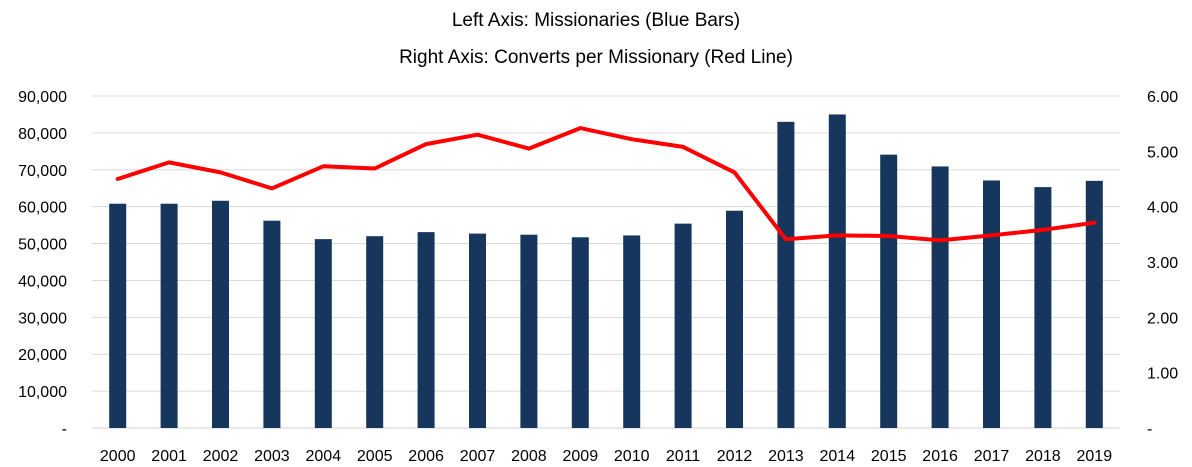  I want to click on x-tick-label: 2010, so click(632, 456).